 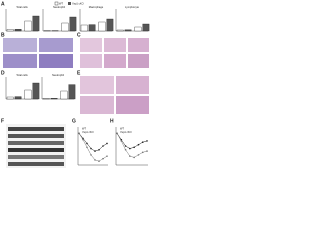 What do you see at coordinates (132, 7) in the screenshot?
I see `chart-title: Lymphocyte` at bounding box center [132, 7].